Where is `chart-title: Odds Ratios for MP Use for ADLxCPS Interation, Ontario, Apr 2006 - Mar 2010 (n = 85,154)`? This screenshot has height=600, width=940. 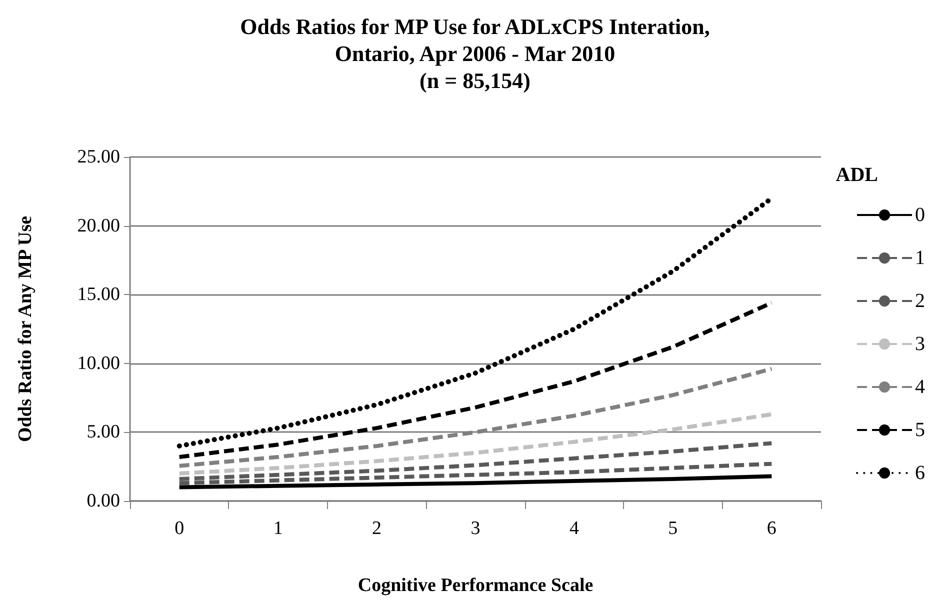
chart-title: Odds Ratios for MP Use for ADLxCPS Interation, Ontario, Apr 2006 - Mar 2010 (n = 85,154) is located at coordinates (475, 53).